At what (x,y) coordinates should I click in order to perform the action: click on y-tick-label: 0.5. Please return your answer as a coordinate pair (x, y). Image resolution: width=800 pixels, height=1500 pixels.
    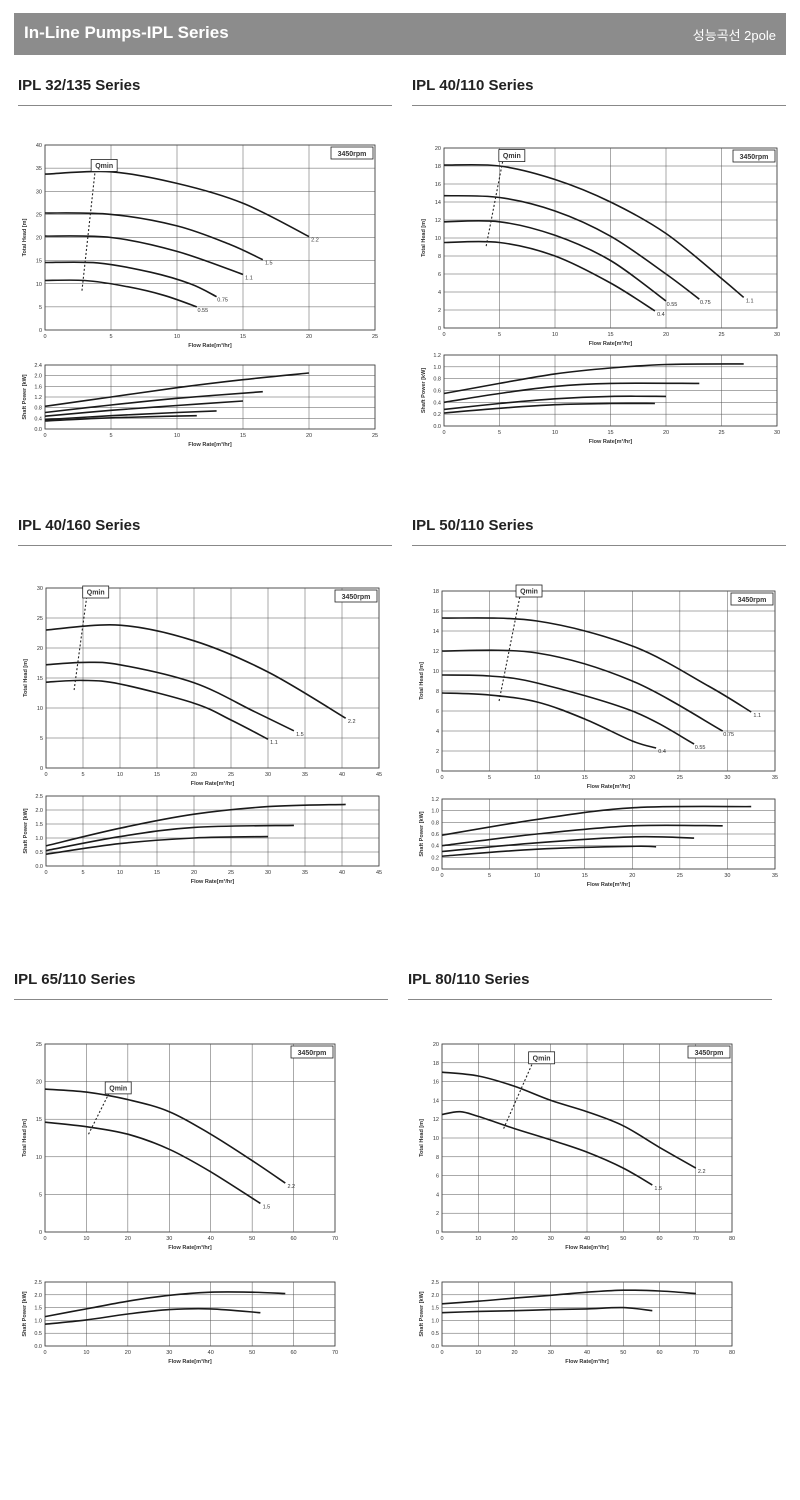
    Looking at the image, I should click on (39, 853).